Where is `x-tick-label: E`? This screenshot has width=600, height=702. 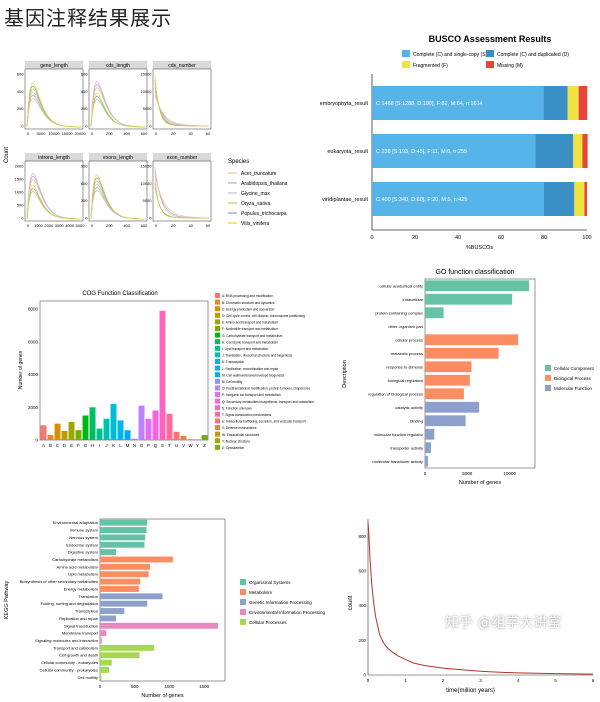
x-tick-label: E is located at coordinates (71, 445).